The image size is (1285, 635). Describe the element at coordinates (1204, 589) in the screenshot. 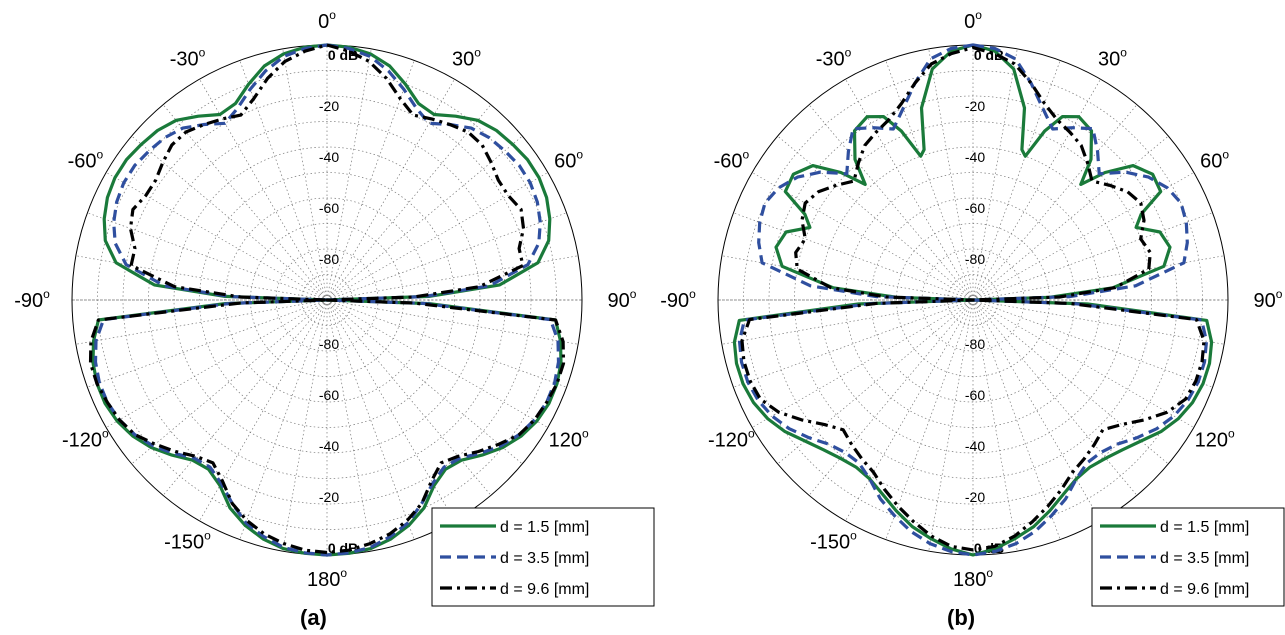

I see `legend-label: d = 9.6 [mm]` at that location.